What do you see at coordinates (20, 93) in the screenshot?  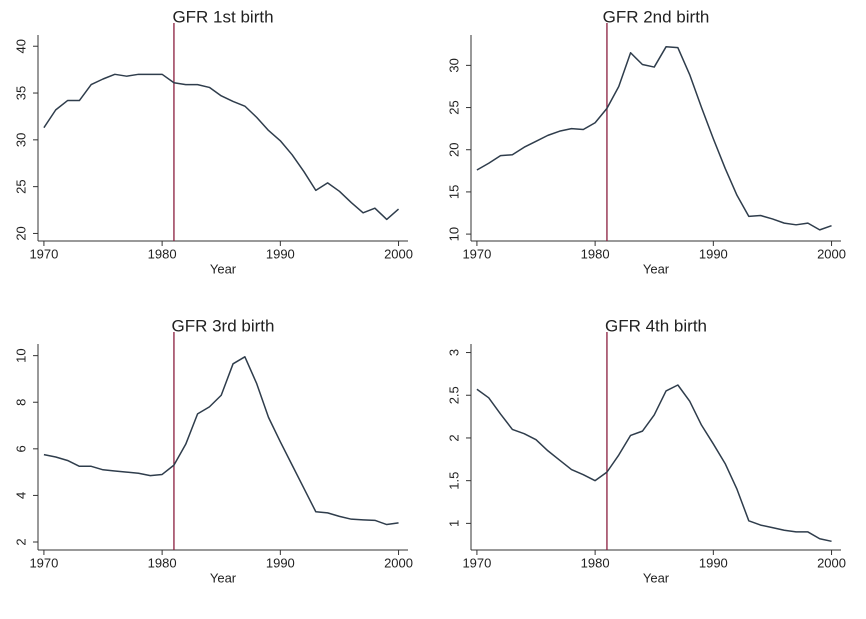 I see `y-tick-label: 35` at bounding box center [20, 93].